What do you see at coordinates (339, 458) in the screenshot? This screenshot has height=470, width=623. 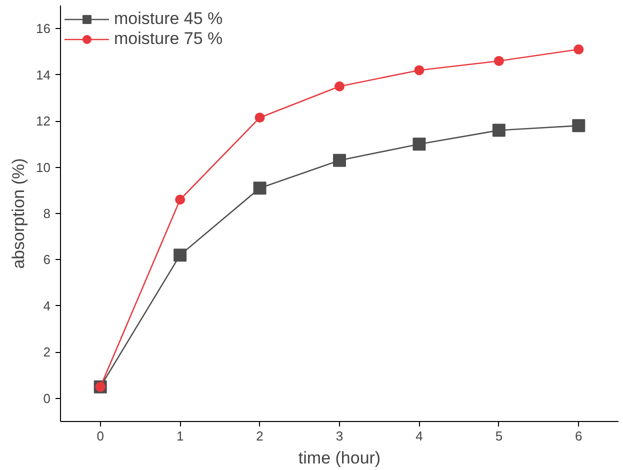 I see `x-axis-title: time (hour)` at bounding box center [339, 458].